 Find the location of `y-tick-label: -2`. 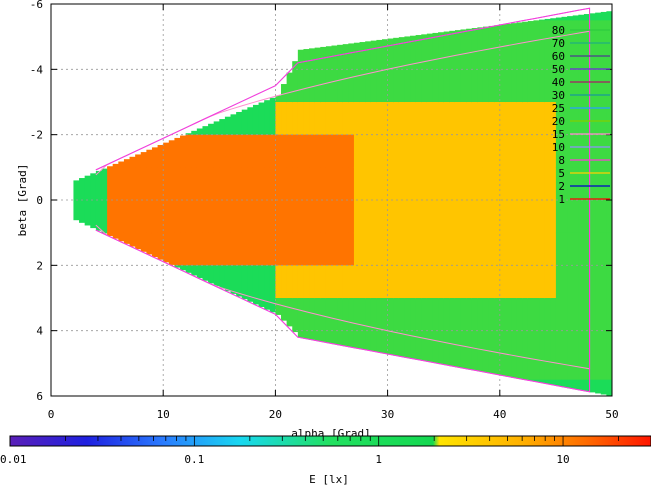

y-tick-label: -2 is located at coordinates (36, 135).